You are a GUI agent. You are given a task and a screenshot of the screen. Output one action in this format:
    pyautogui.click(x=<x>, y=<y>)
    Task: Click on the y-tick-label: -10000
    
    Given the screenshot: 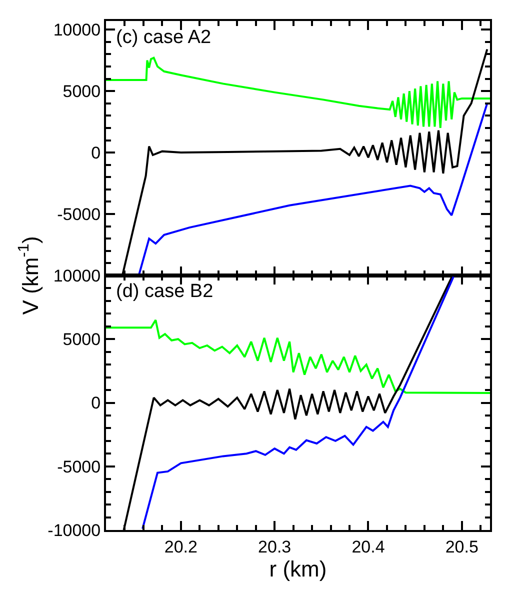 What is the action you would take?
    pyautogui.click(x=74, y=530)
    